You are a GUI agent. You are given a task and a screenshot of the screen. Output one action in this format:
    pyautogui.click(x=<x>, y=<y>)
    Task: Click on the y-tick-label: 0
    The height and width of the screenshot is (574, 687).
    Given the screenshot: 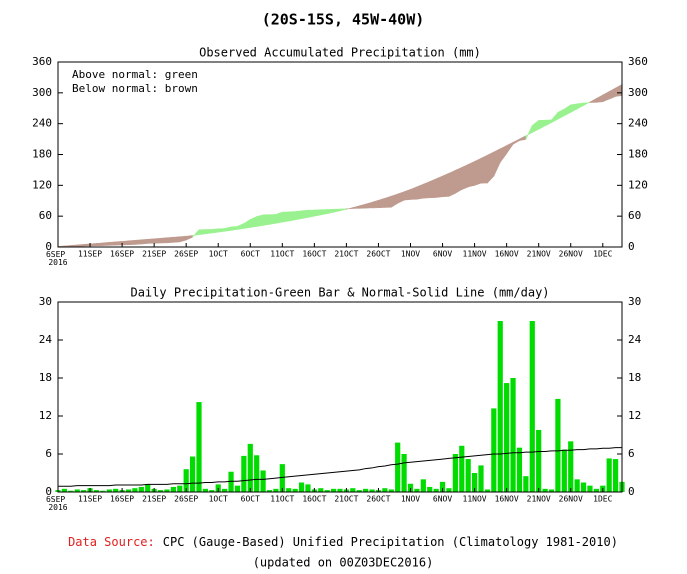 What is the action you would take?
    pyautogui.click(x=48, y=491)
    